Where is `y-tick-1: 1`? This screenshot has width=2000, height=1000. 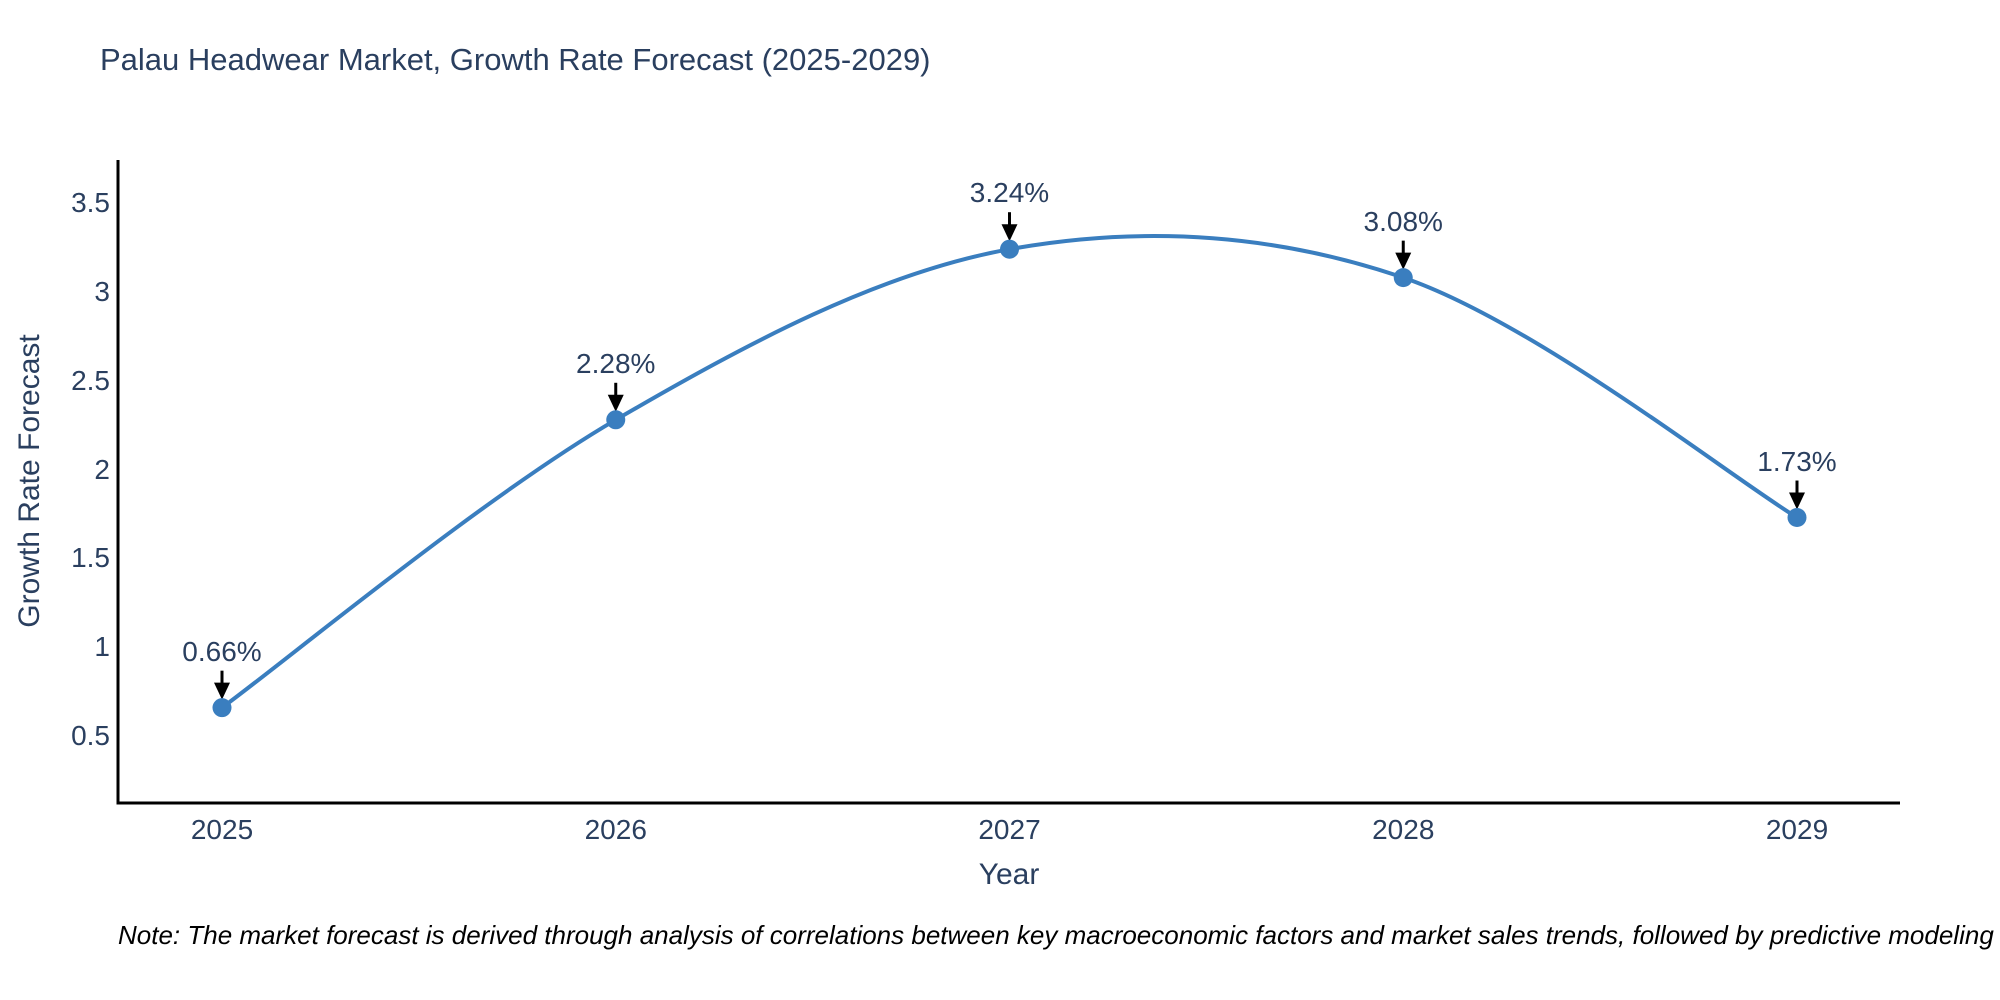
y-tick-1: 1 is located at coordinates (102, 647).